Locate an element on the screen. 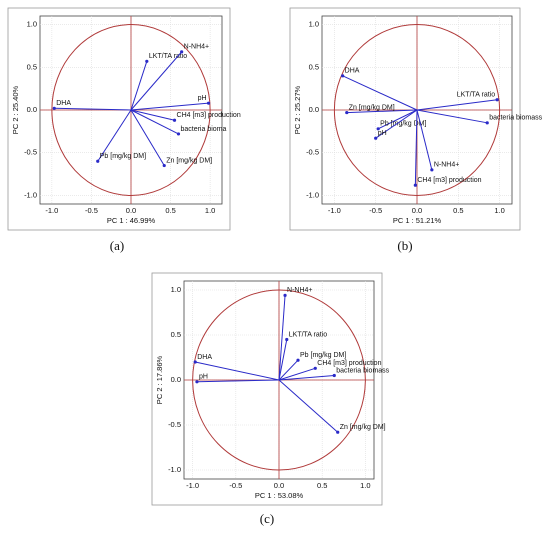  caption: (a) is located at coordinates (117, 245).